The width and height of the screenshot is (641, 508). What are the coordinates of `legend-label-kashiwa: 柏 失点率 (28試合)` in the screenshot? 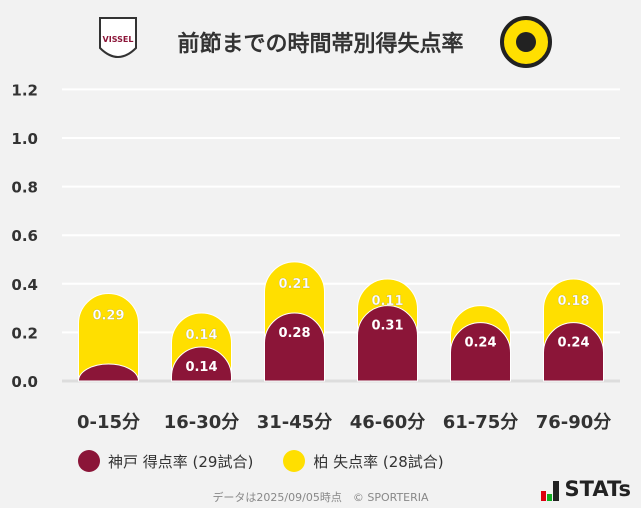 It's located at (378, 461).